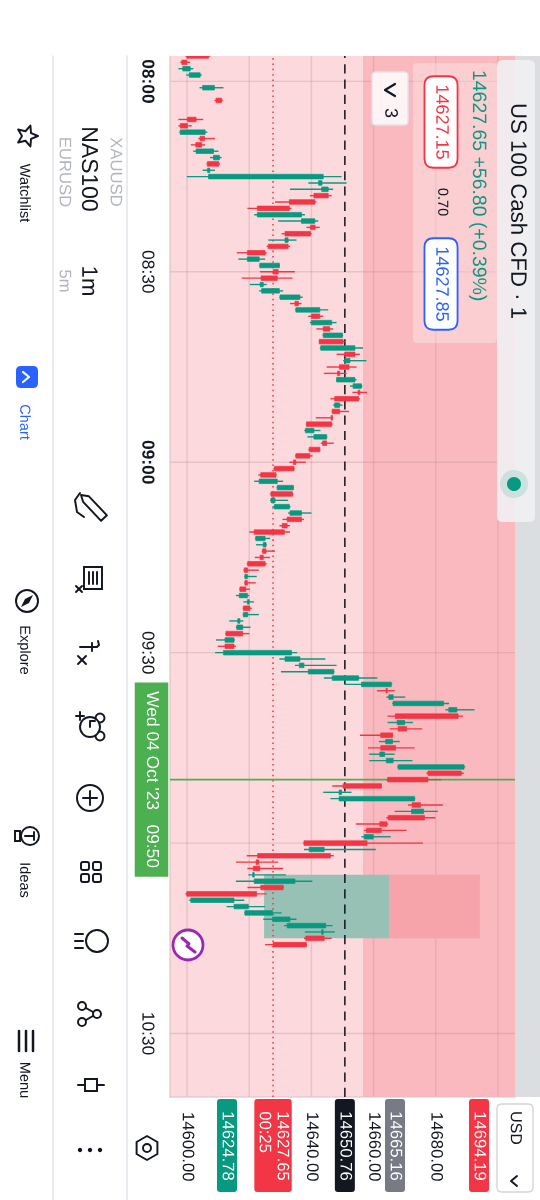 This screenshot has width=540, height=1200. I want to click on text: Ideas, so click(25, 880).